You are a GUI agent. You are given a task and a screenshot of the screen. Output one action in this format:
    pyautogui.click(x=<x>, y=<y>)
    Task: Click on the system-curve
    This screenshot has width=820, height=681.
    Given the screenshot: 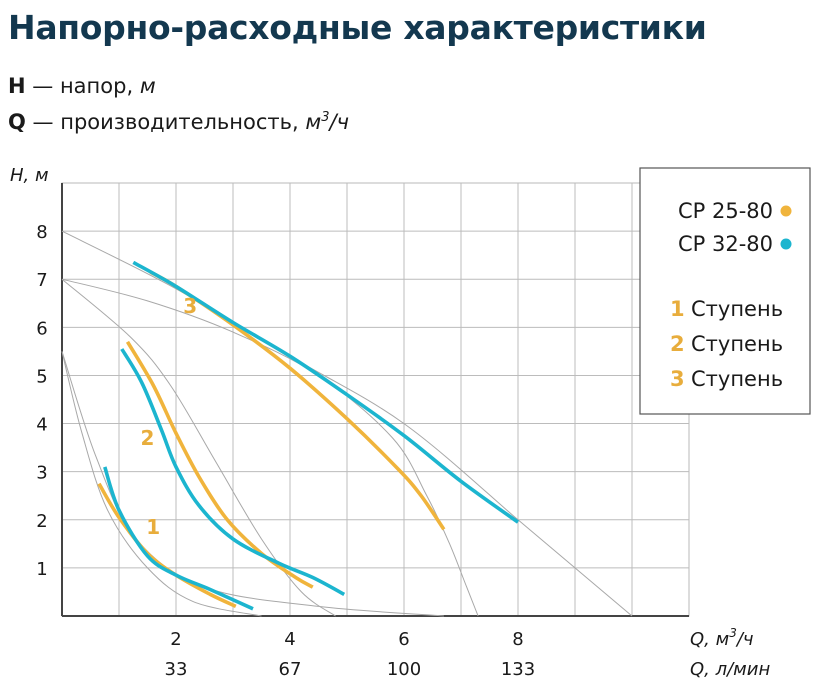 What is the action you would take?
    pyautogui.click(x=161, y=484)
    